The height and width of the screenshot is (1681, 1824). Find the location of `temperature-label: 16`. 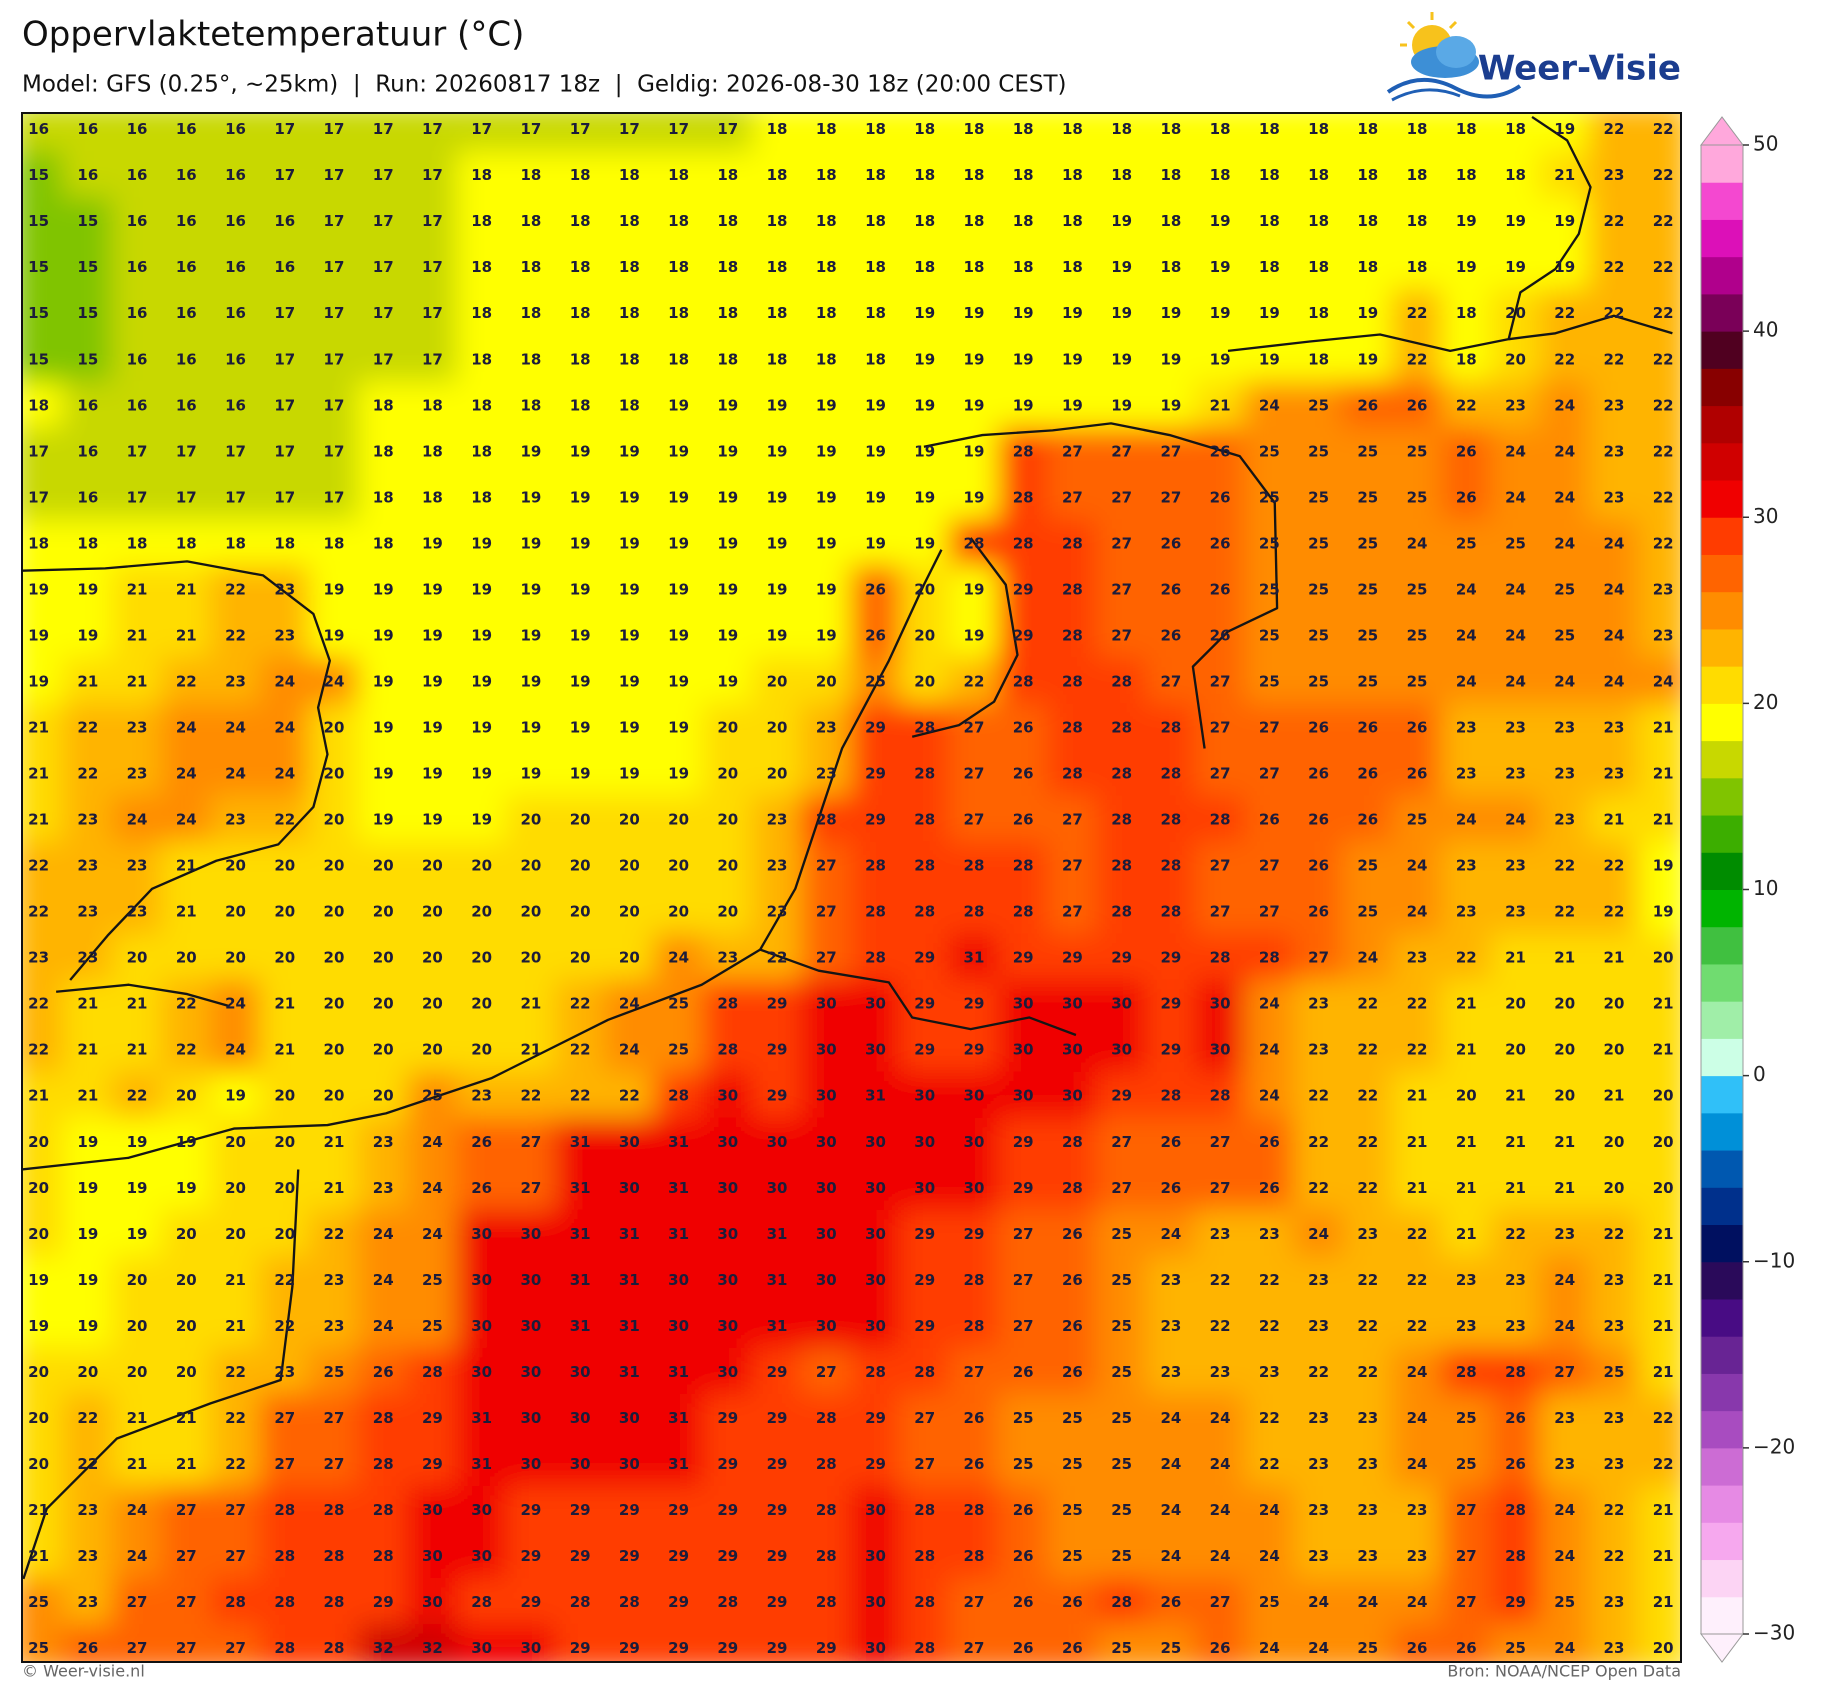

temperature-label: 16 is located at coordinates (235, 313).